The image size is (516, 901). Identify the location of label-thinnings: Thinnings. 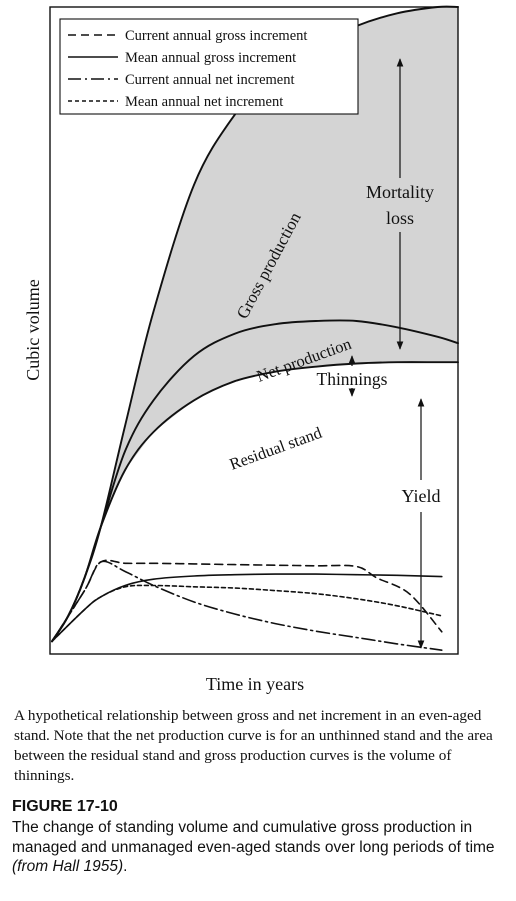
(352, 379).